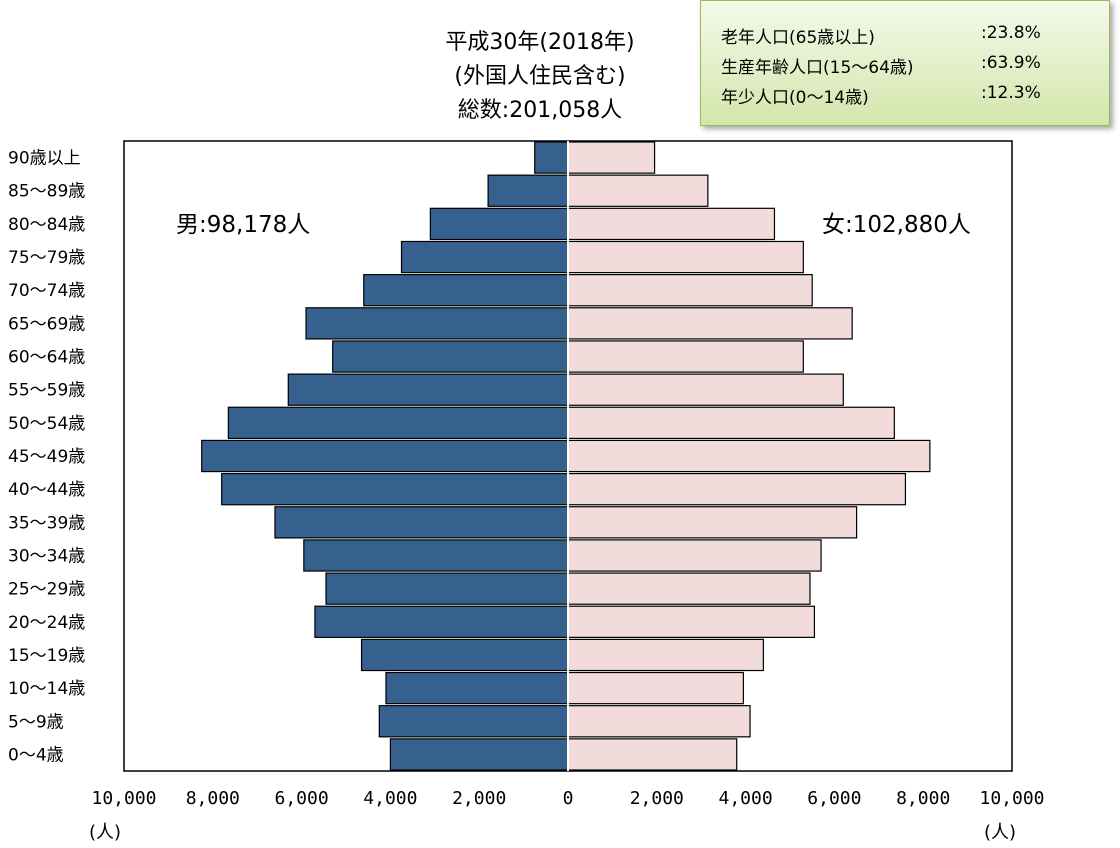 This screenshot has height=848, width=1120. Describe the element at coordinates (540, 42) in the screenshot. I see `chart-title-line1: 平成30年(2018年)` at that location.